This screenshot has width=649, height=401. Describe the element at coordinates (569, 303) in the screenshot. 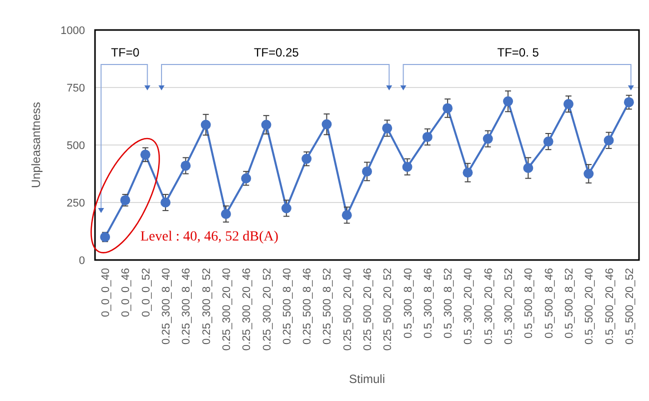

I see `x-tick-label: 0.5_500_8_52` at that location.